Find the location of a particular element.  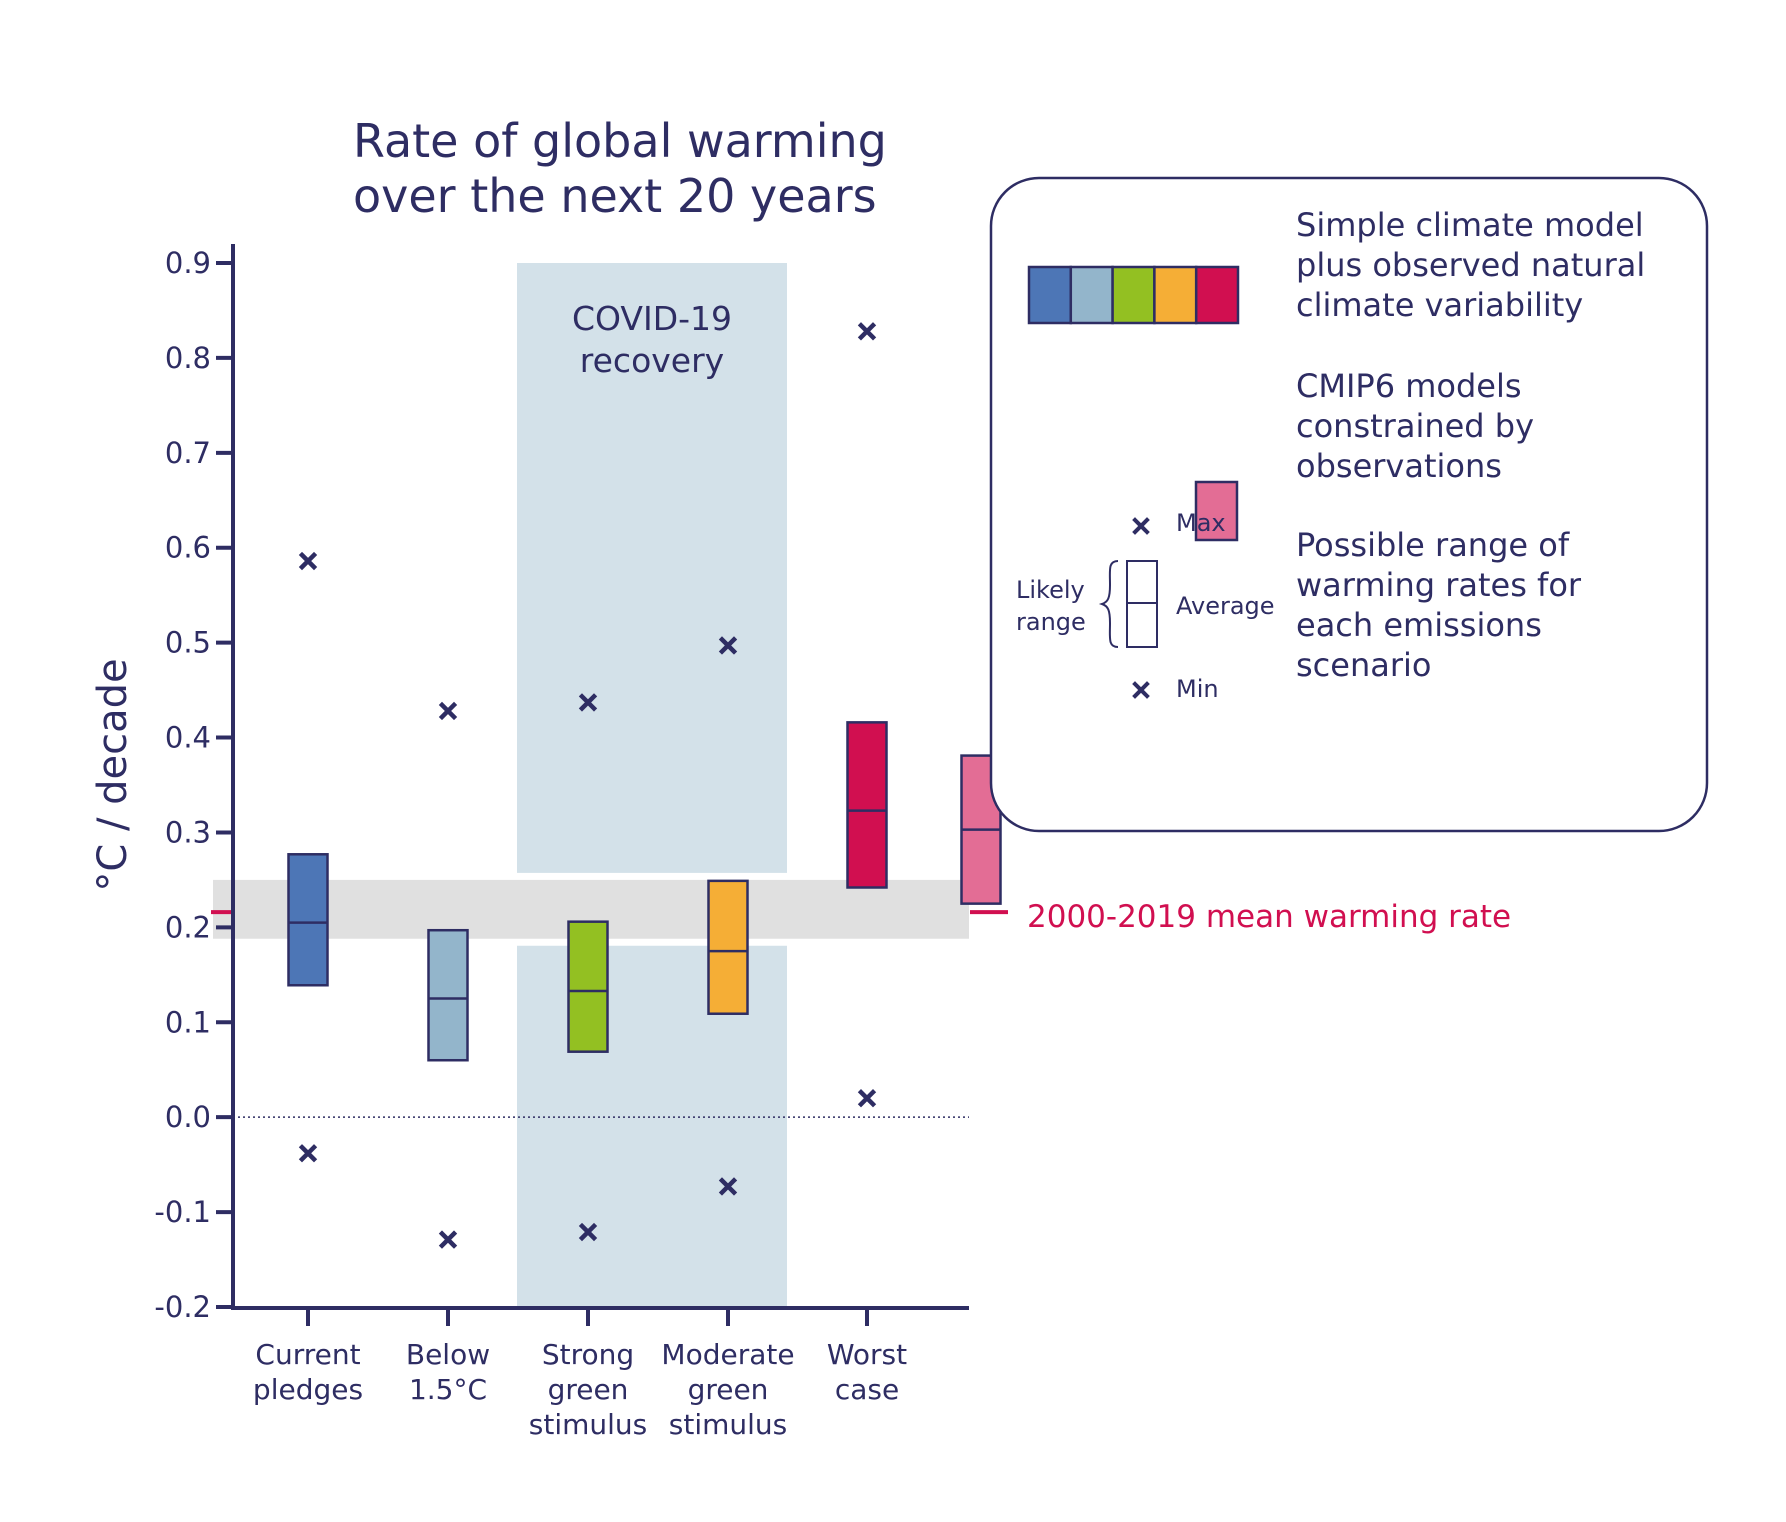

category-label-below-1-5c: 1.5°C is located at coordinates (448, 1389).